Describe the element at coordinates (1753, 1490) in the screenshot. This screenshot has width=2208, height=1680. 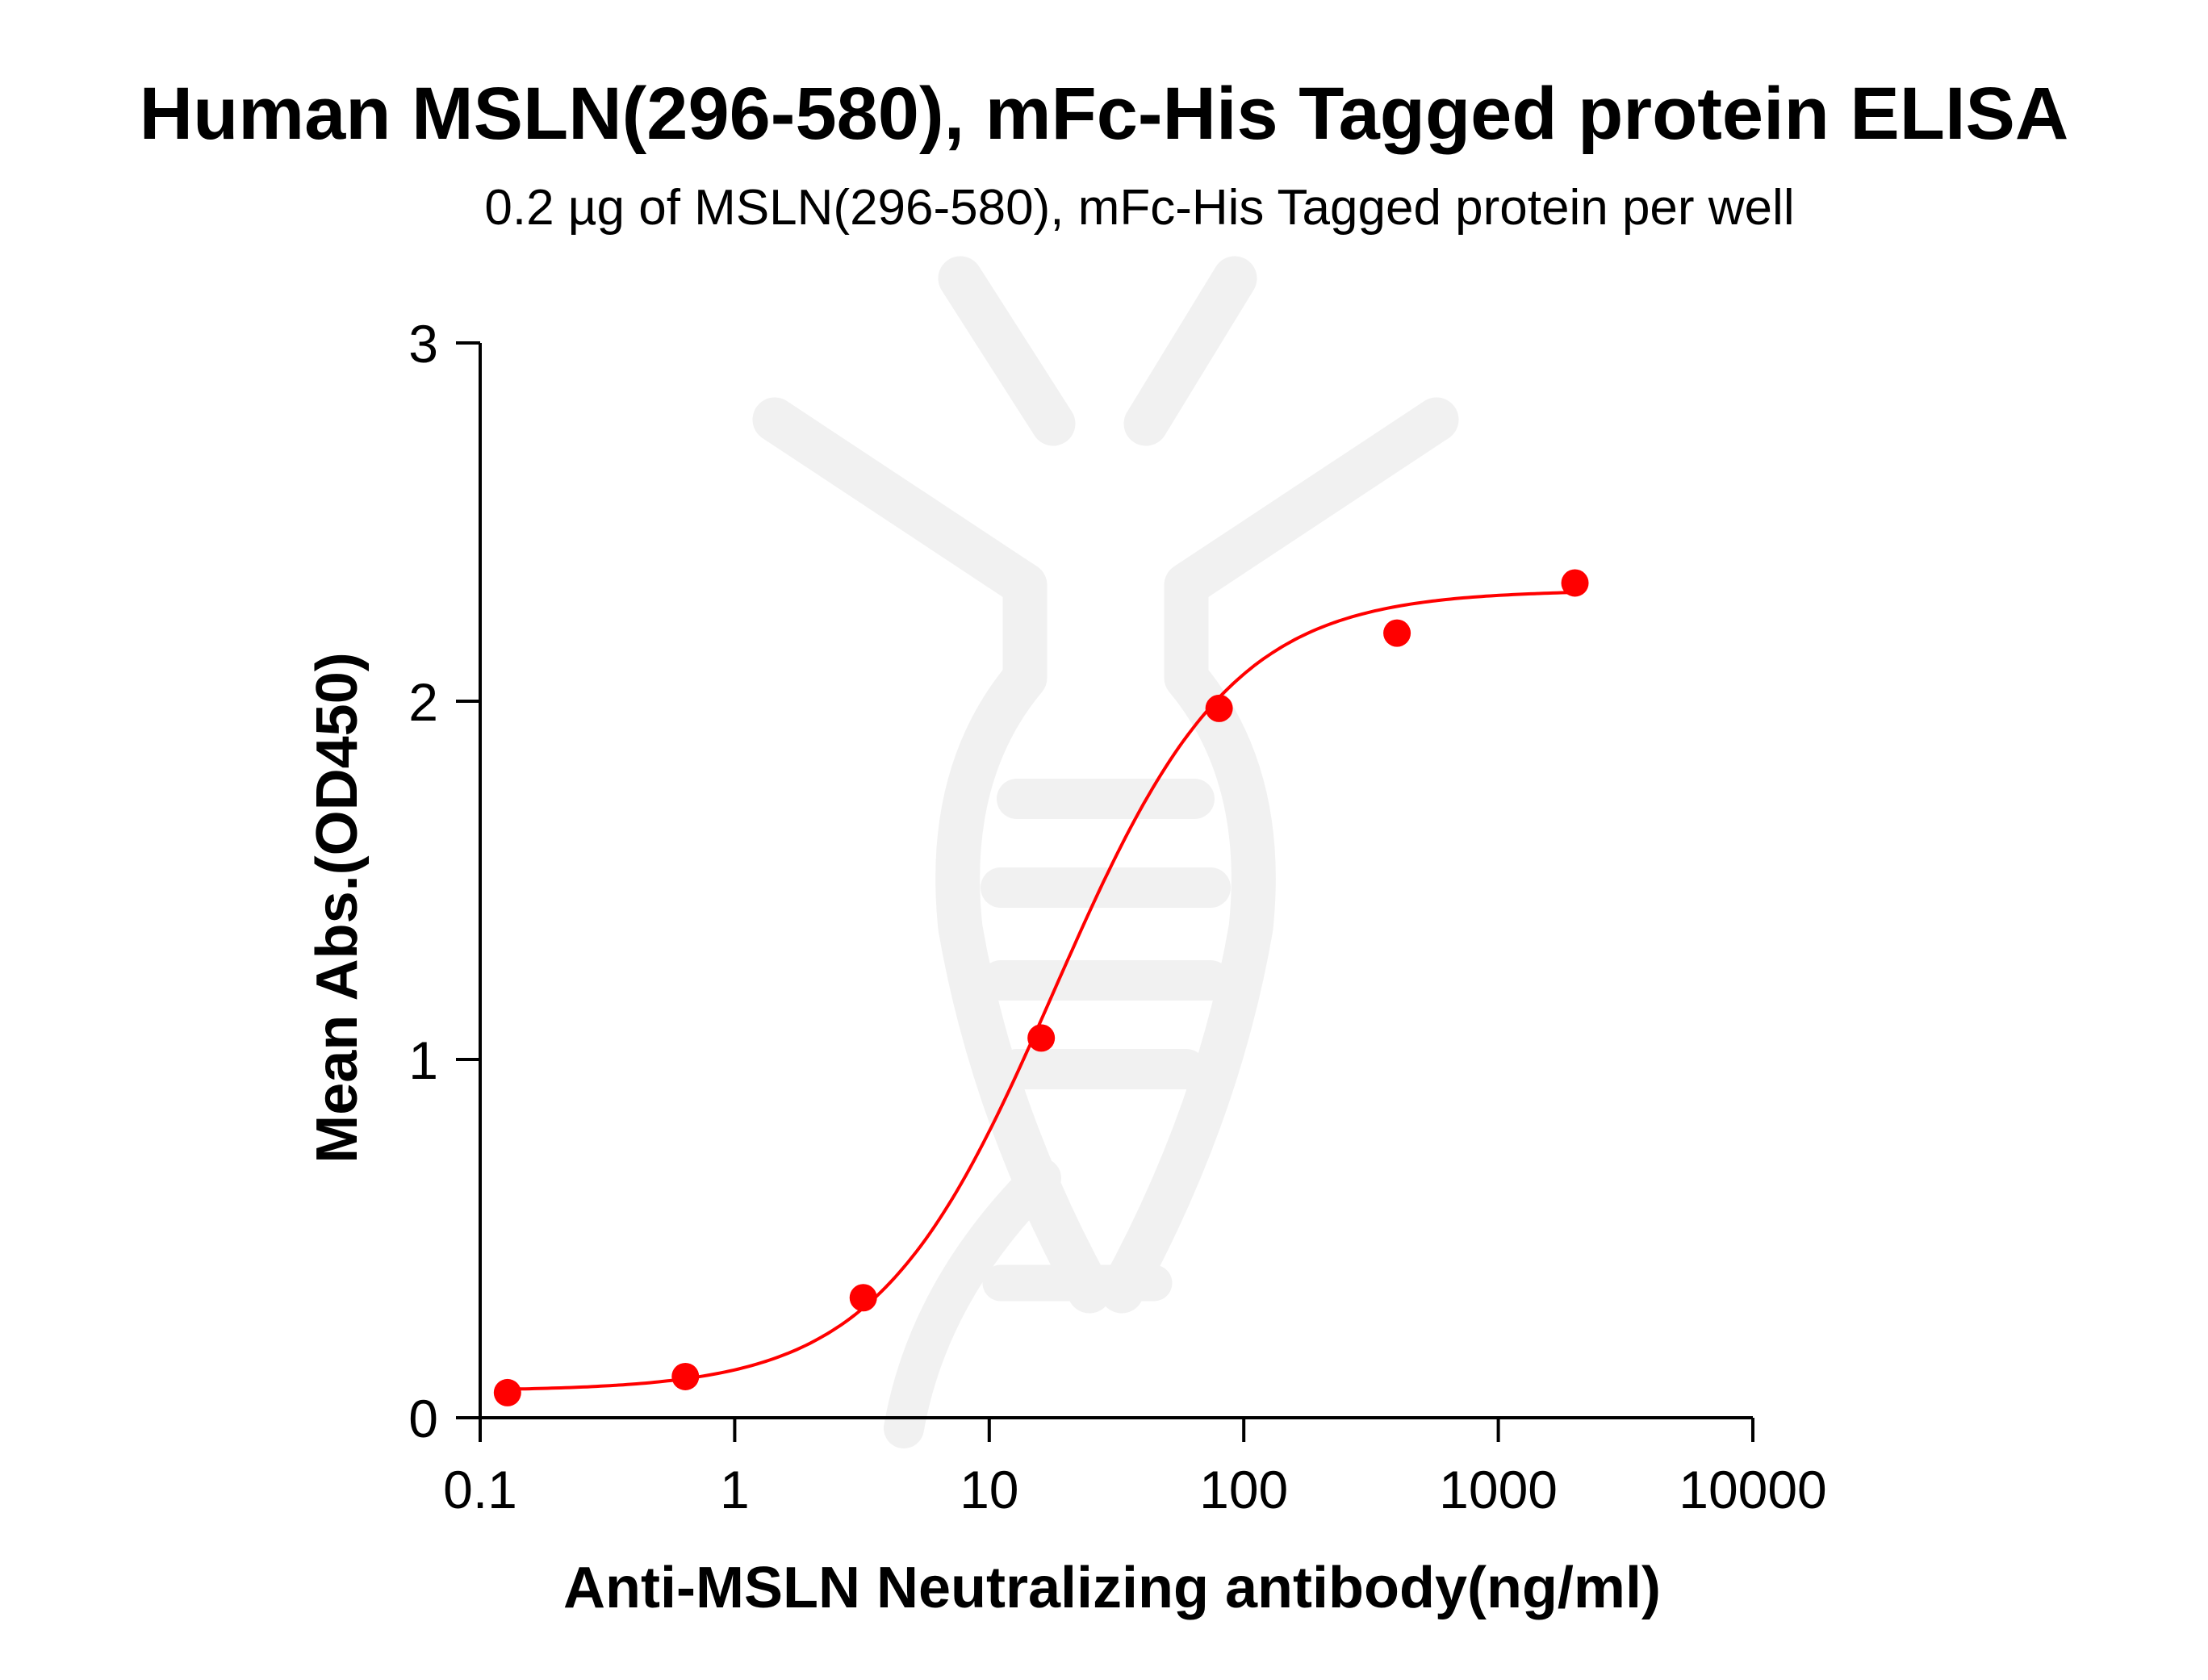
I see `x-tick-label: 10000` at that location.